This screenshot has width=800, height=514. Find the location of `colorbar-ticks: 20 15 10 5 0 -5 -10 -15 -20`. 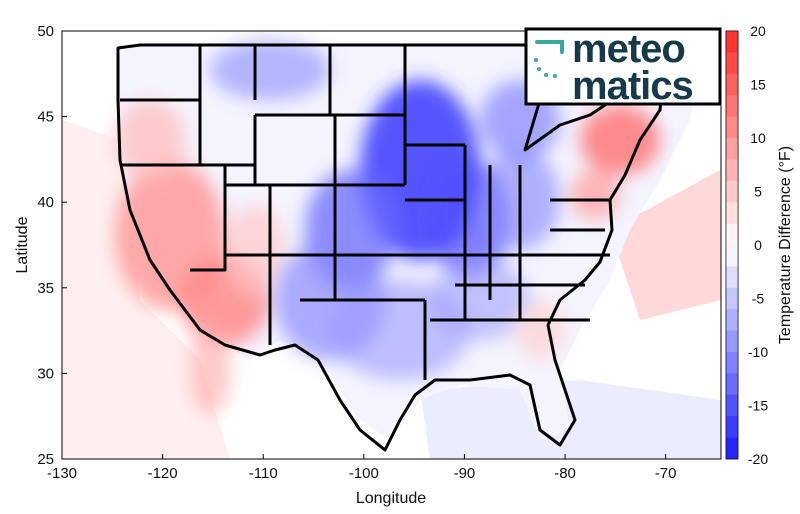

colorbar-ticks: 20 15 10 5 0 -5 -10 -15 -20 is located at coordinates (758, 245).